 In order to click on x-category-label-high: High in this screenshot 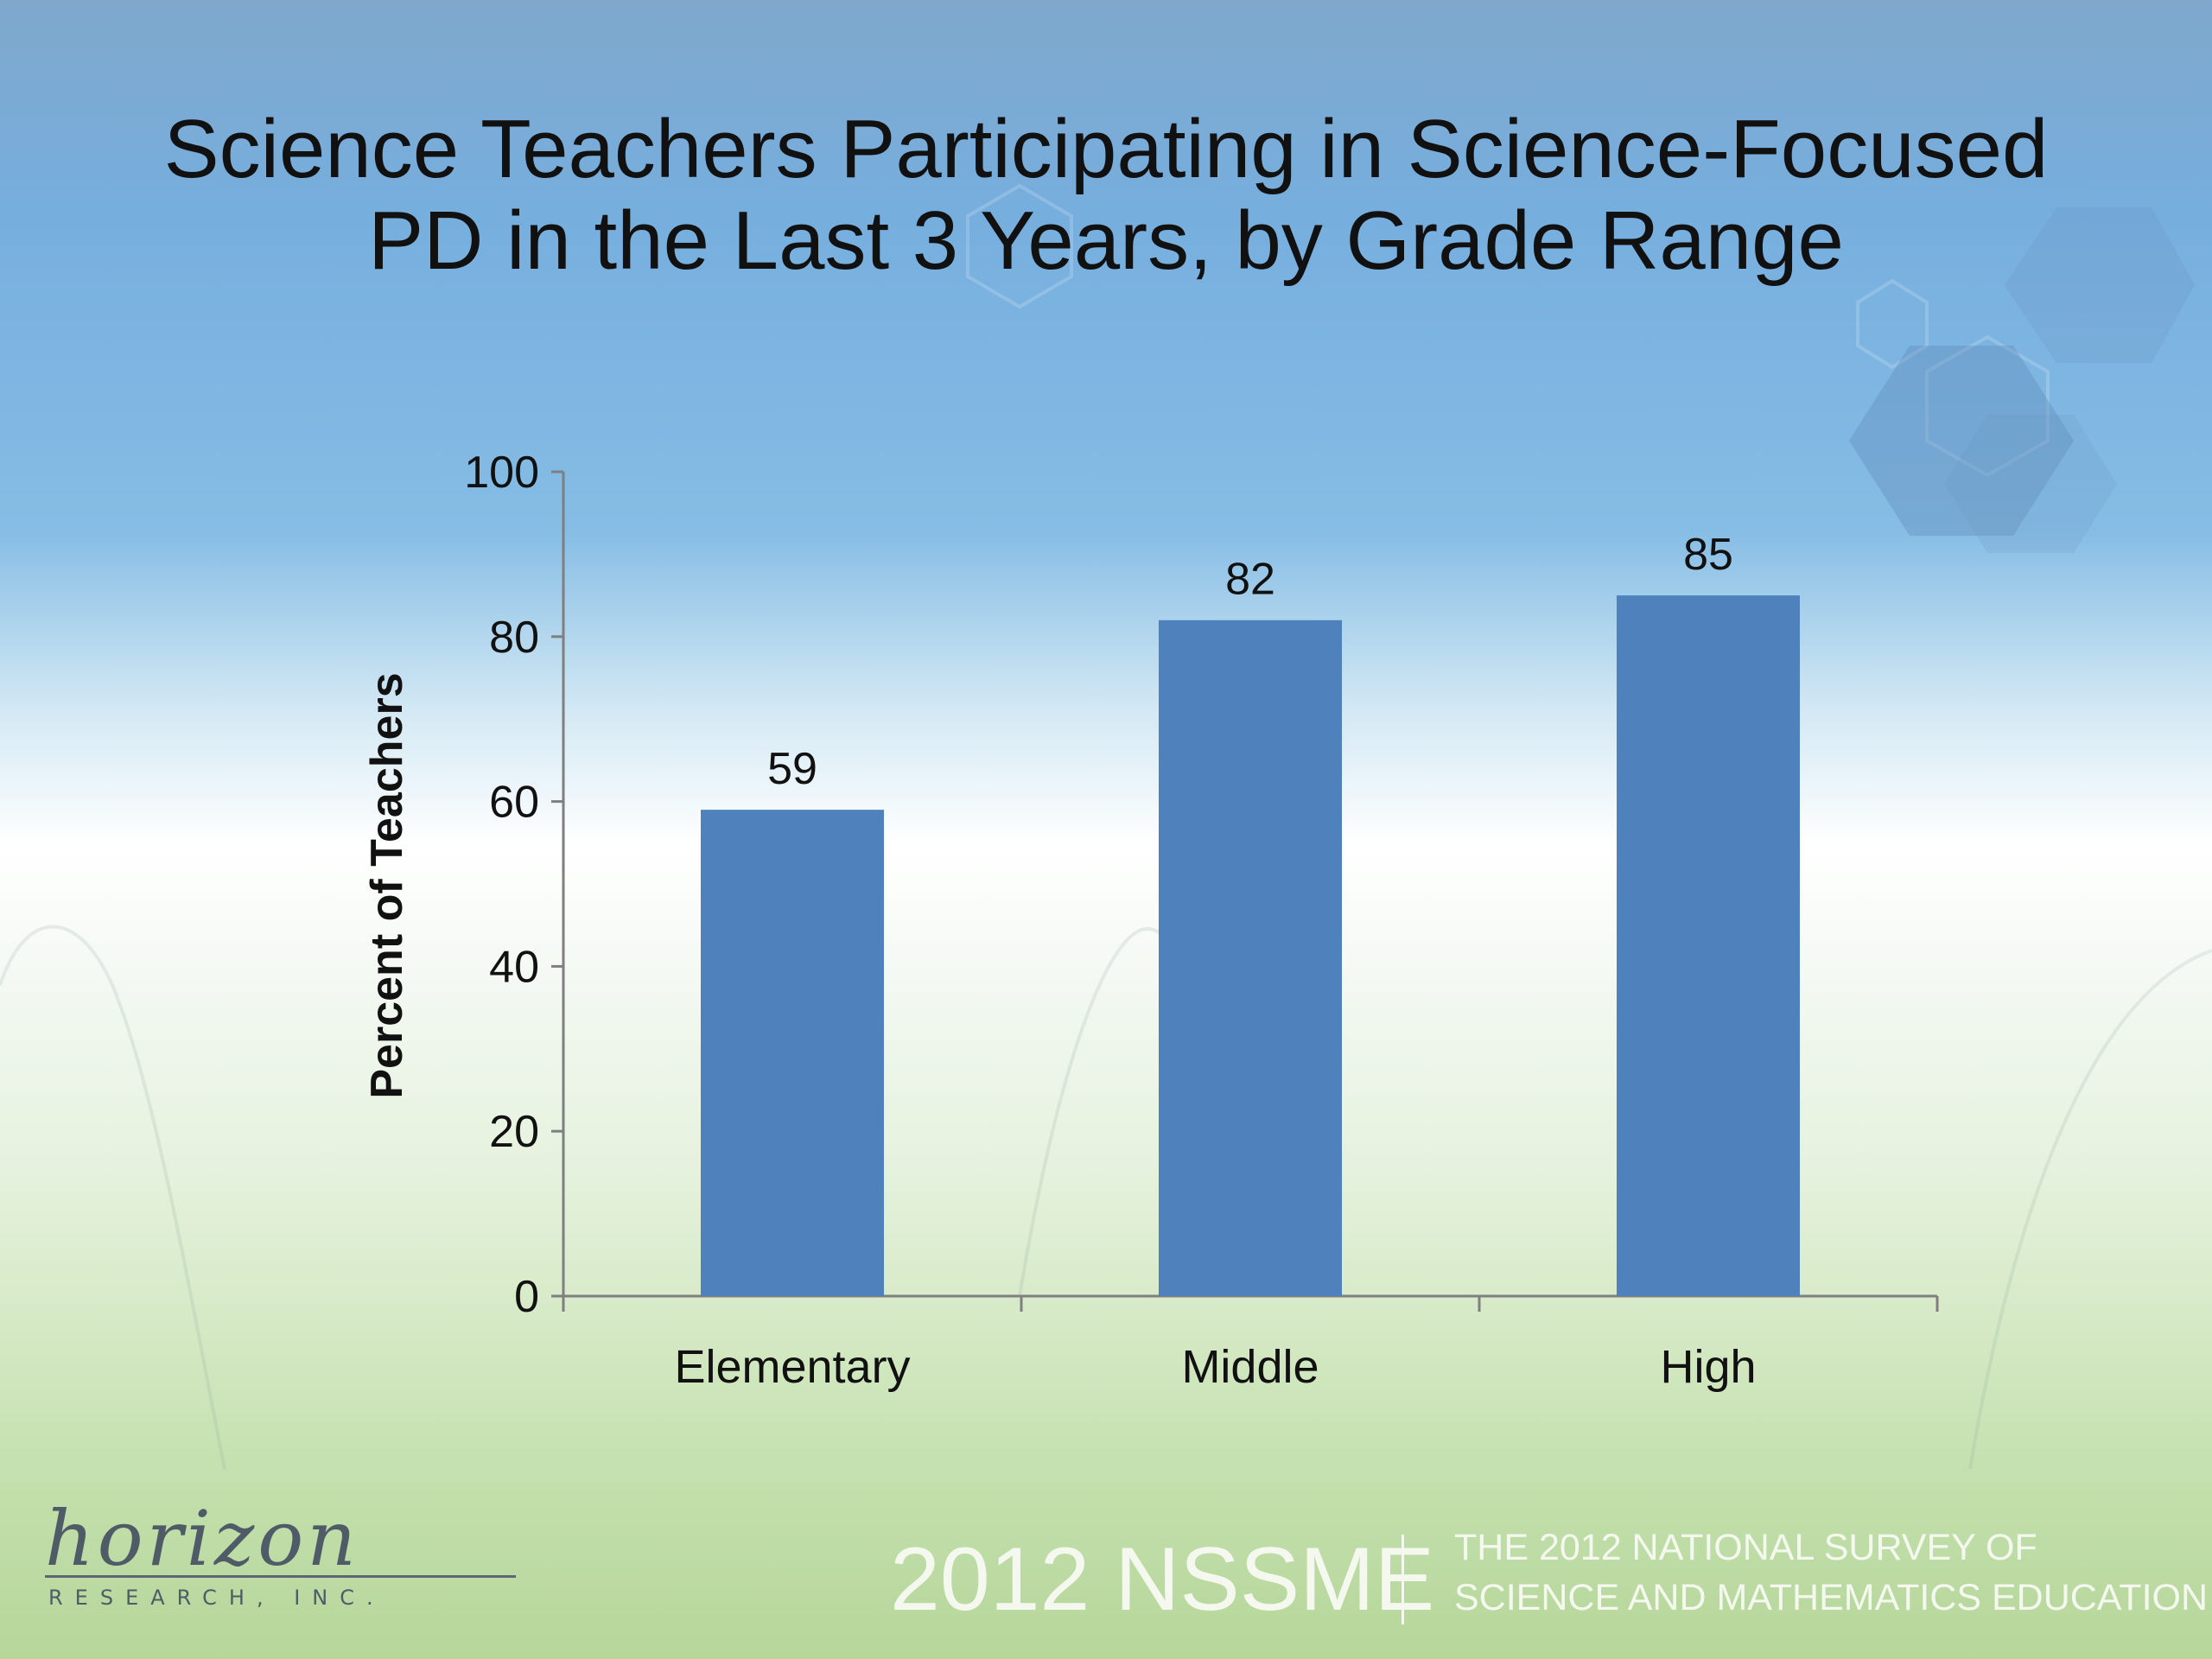, I will do `click(1708, 1367)`.